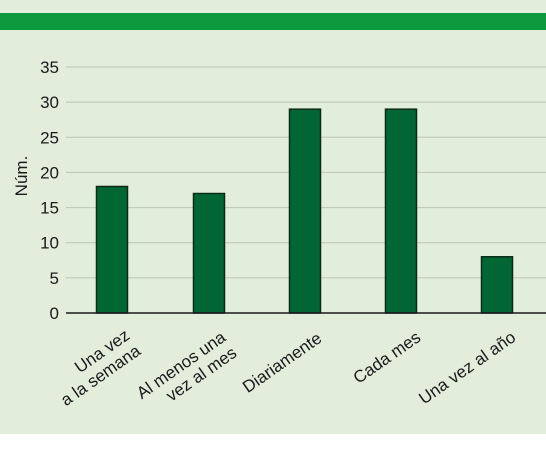  What do you see at coordinates (49, 172) in the screenshot?
I see `y-tick-label: 20` at bounding box center [49, 172].